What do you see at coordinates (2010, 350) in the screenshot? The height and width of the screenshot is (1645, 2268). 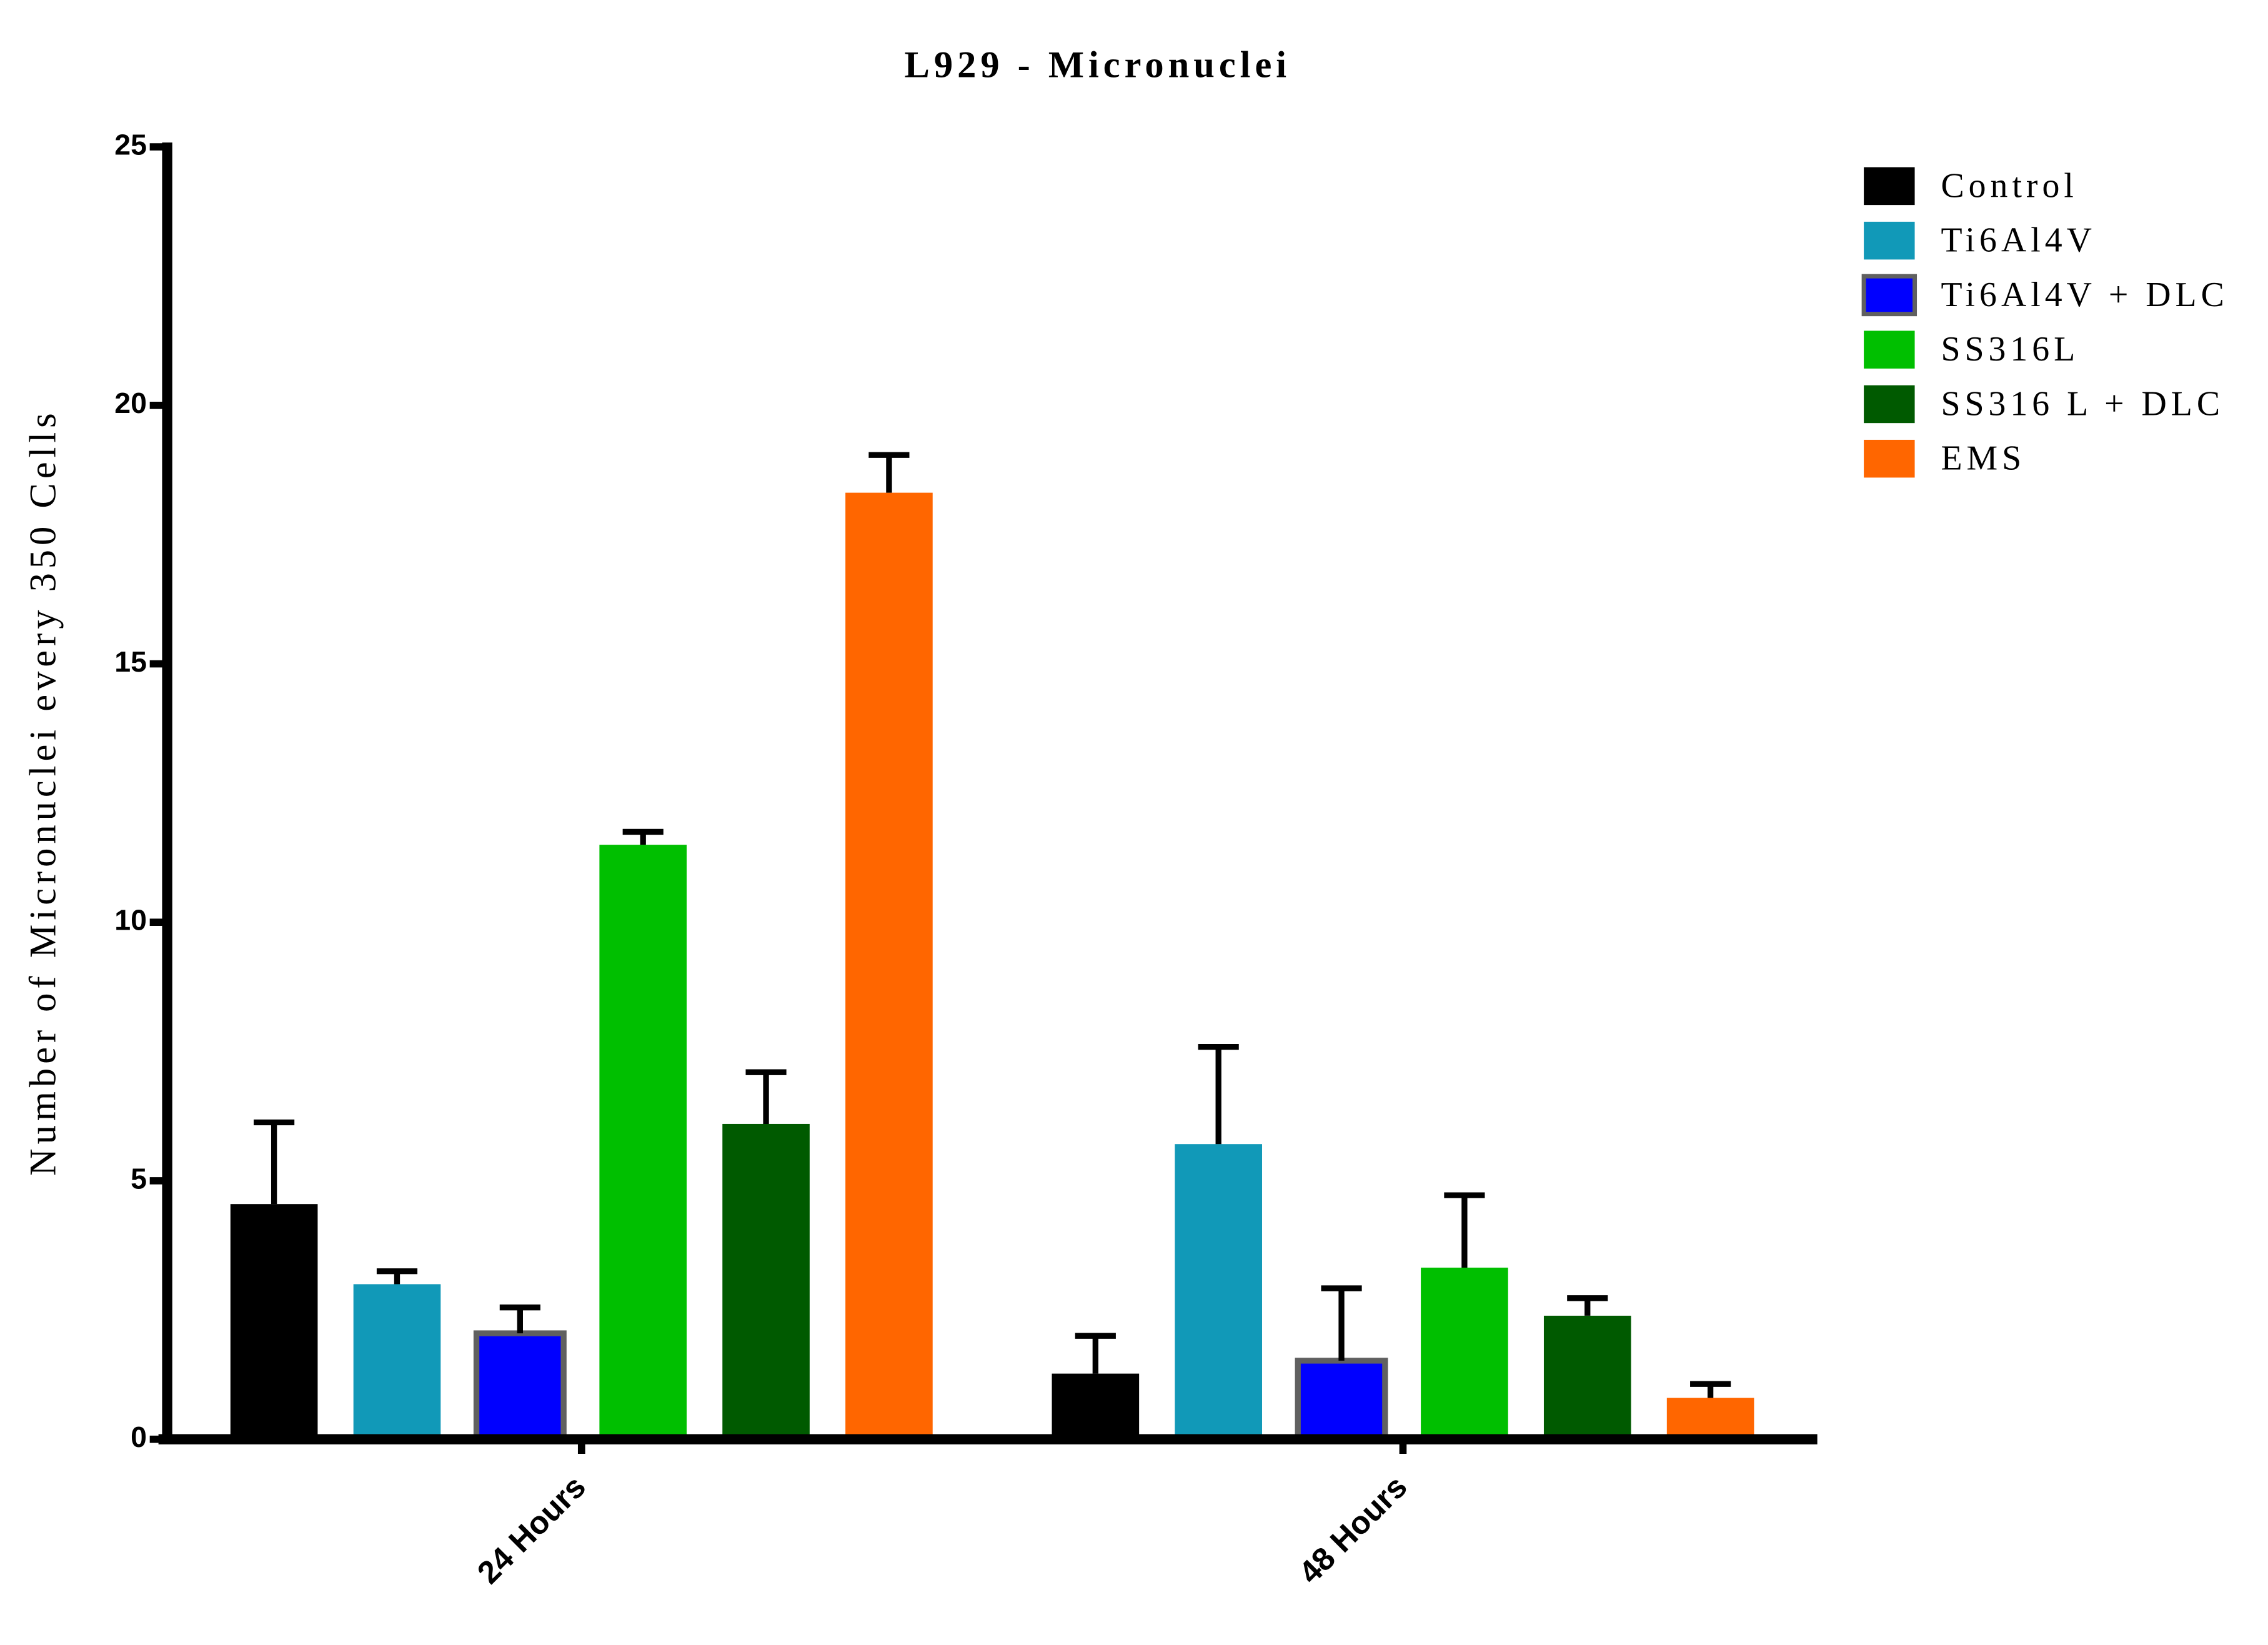 I see `legend-label: SS316L` at bounding box center [2010, 350].